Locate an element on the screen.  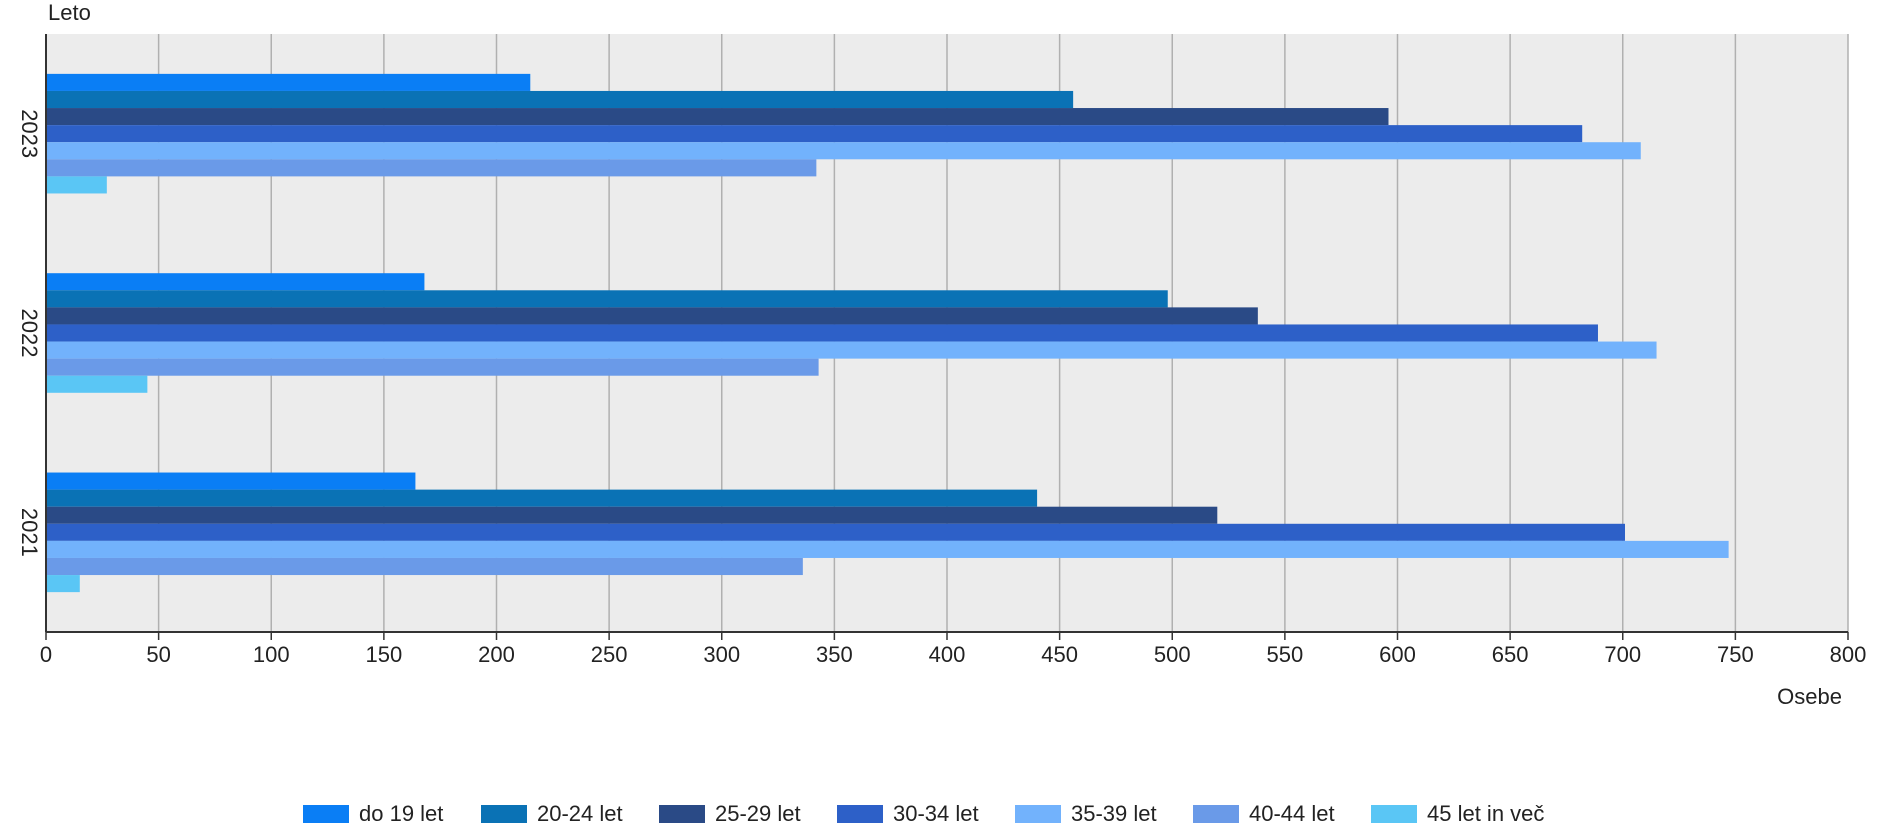
x-tick-label: 250 is located at coordinates (609, 654).